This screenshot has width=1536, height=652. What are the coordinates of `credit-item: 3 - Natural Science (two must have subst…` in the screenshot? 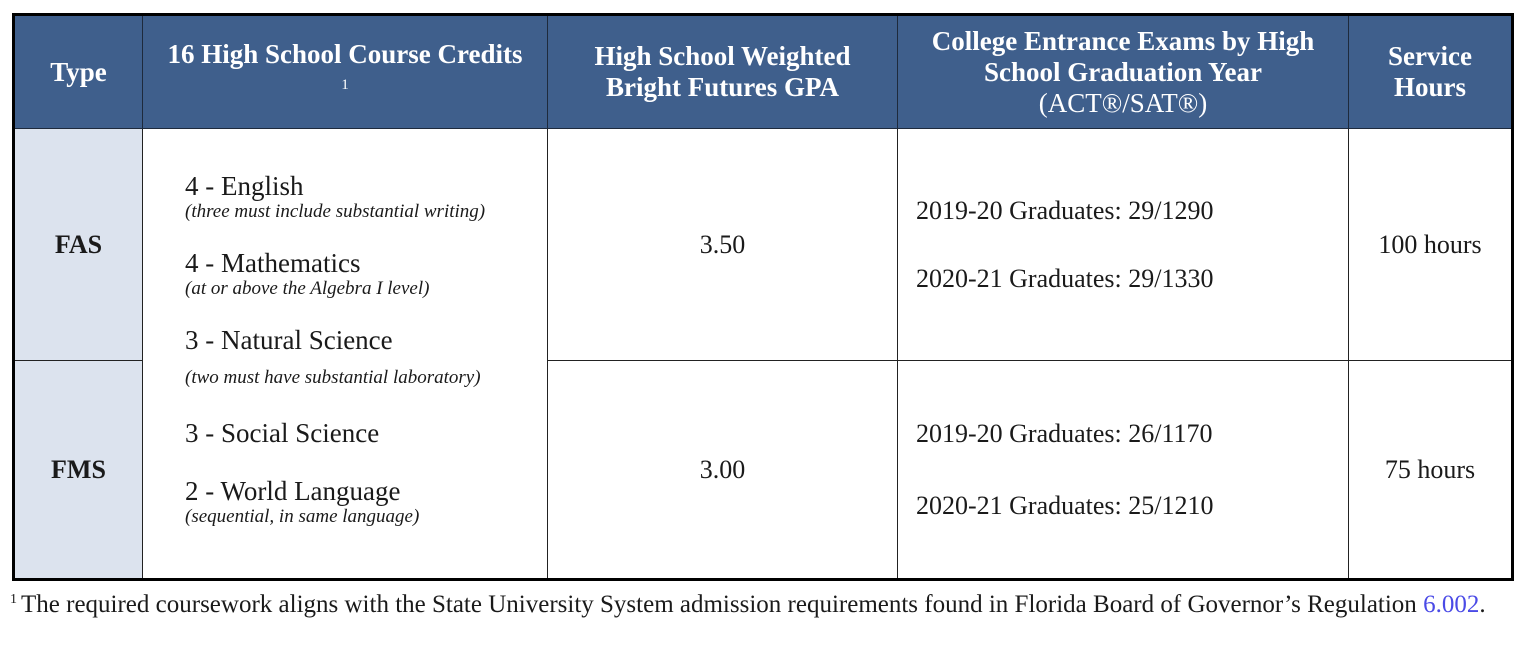 It's located at (333, 357).